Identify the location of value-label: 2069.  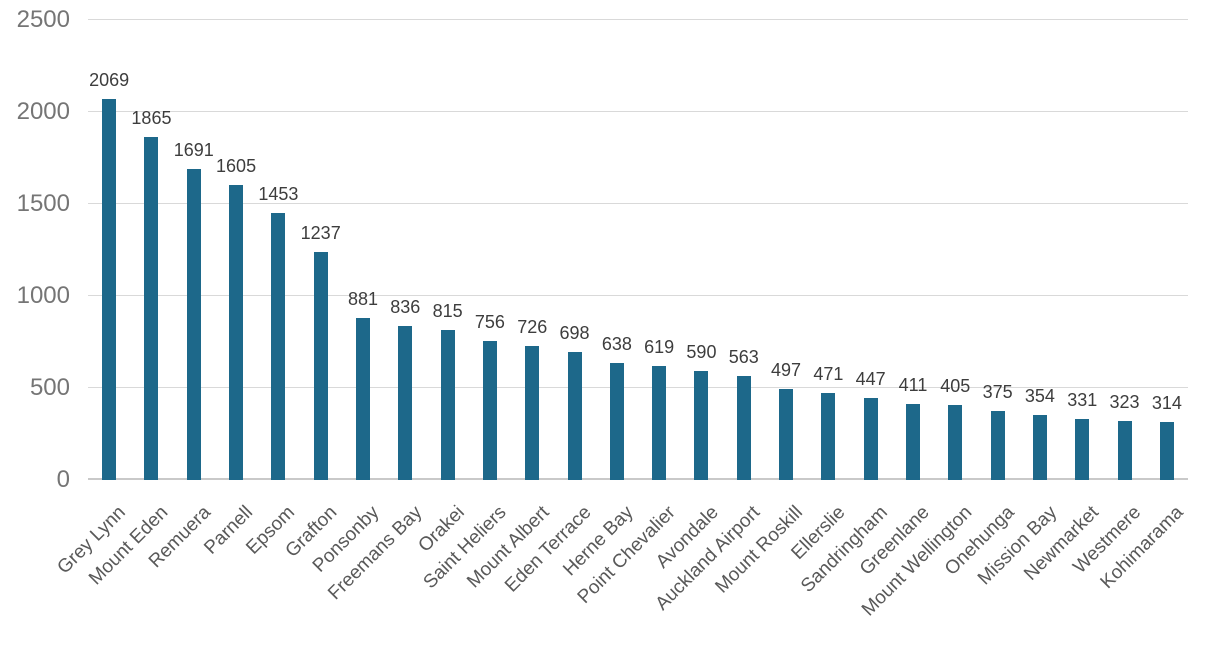
(109, 80).